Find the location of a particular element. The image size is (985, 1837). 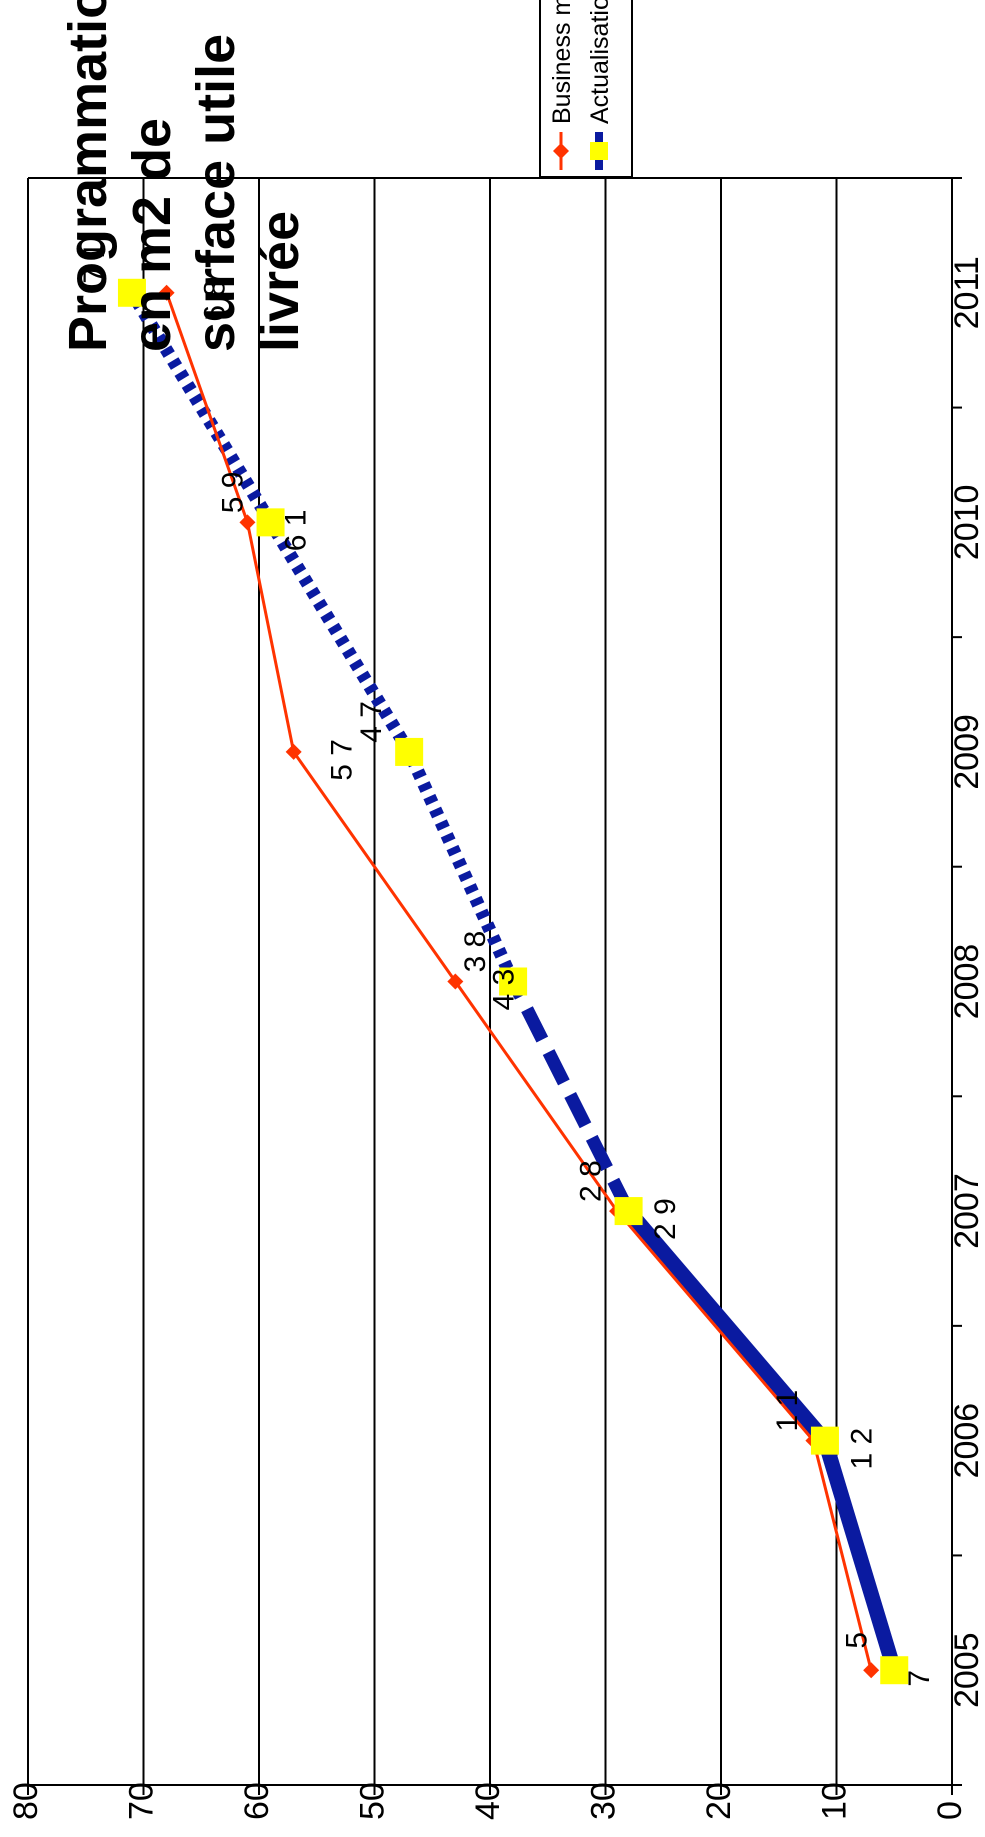

chart-title-line: Programmation is located at coordinates (88, 176).